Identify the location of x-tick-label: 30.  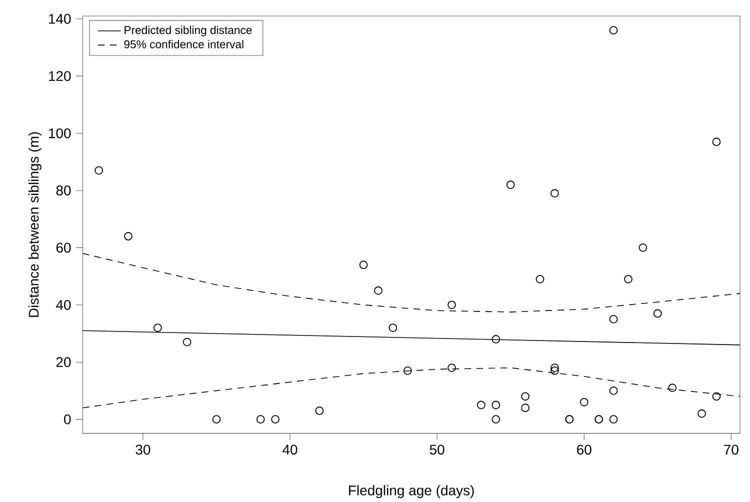
(143, 449).